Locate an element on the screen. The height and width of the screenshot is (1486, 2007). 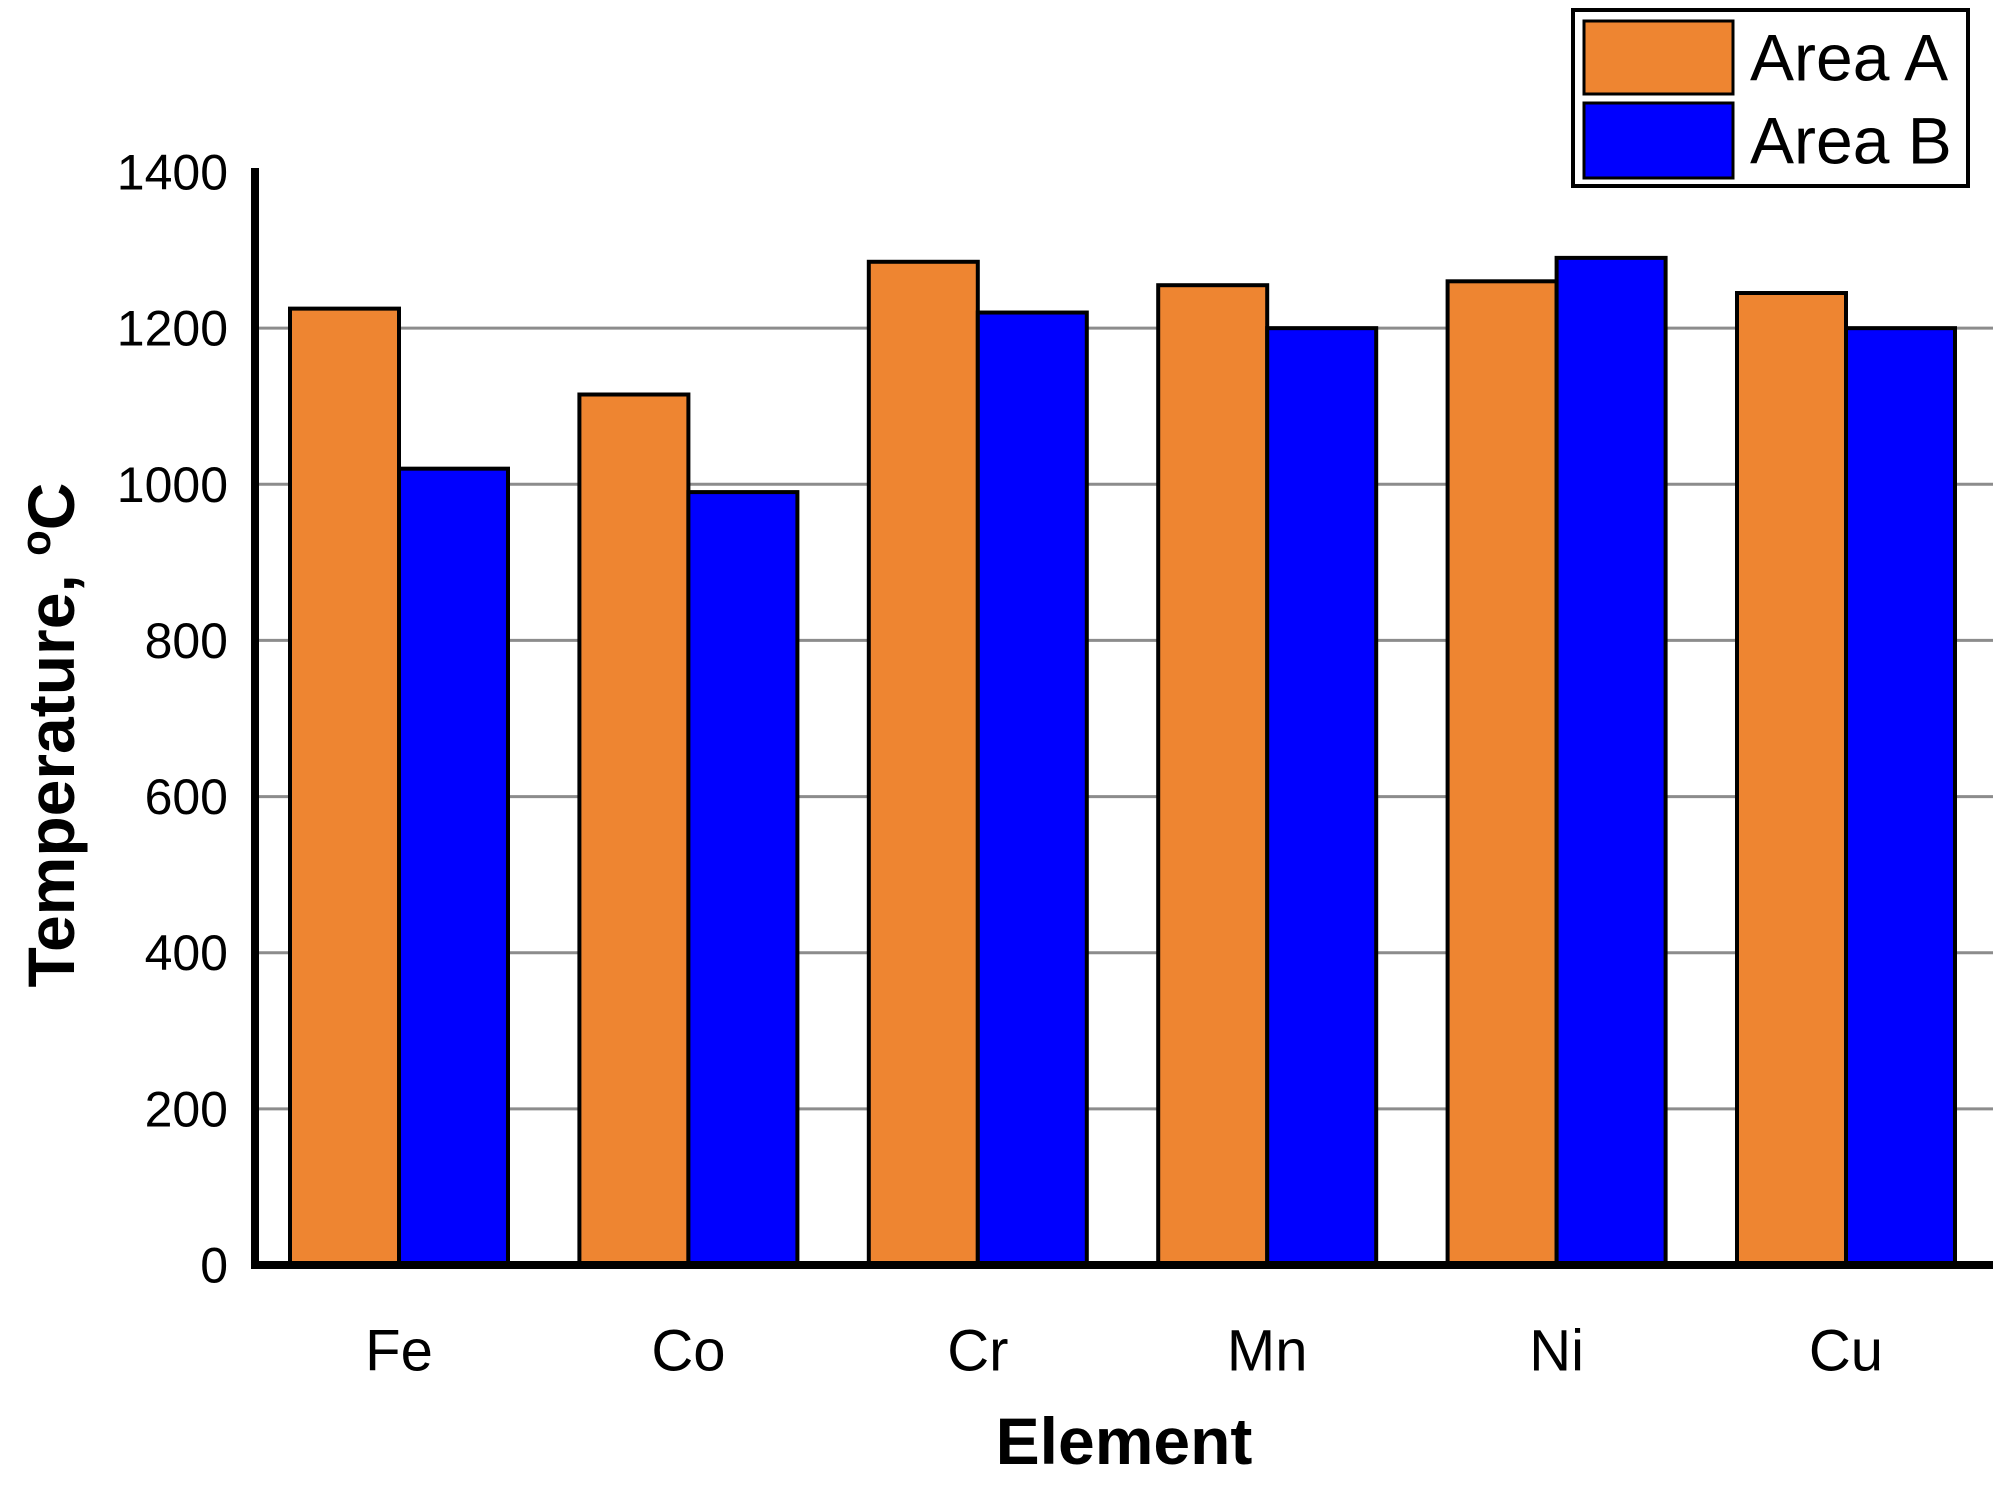
x-axis-title: Element is located at coordinates (1124, 1441).